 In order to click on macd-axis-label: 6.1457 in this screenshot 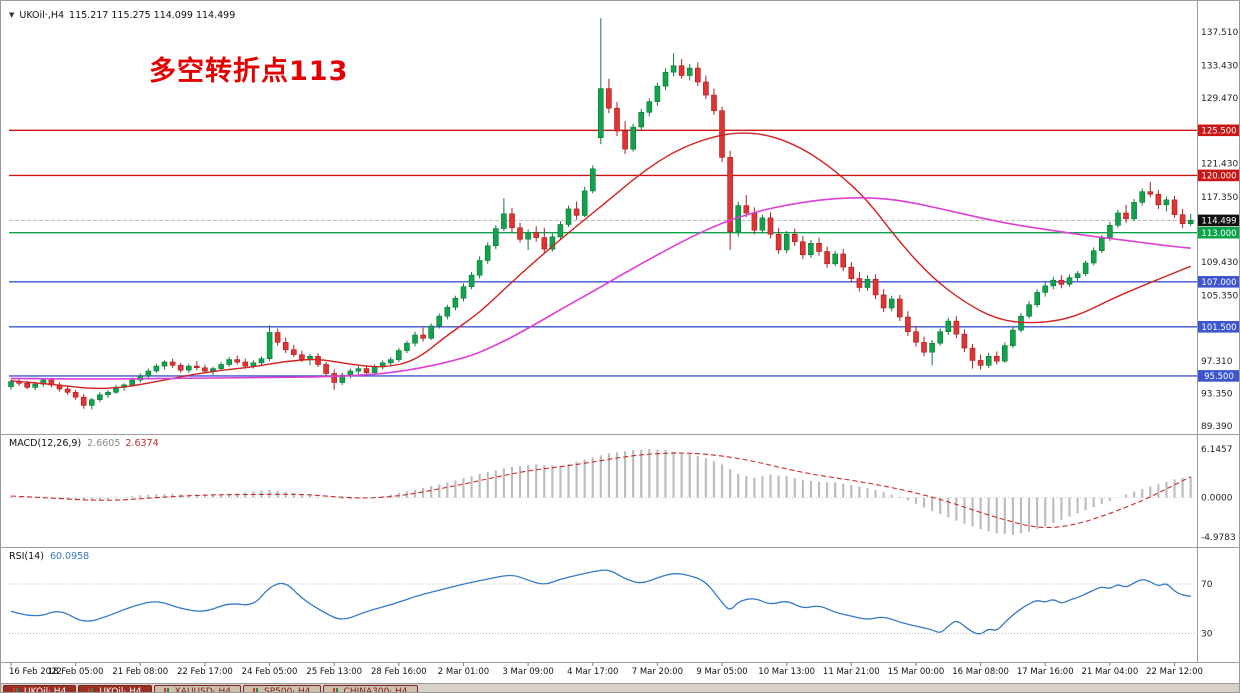, I will do `click(1217, 450)`.